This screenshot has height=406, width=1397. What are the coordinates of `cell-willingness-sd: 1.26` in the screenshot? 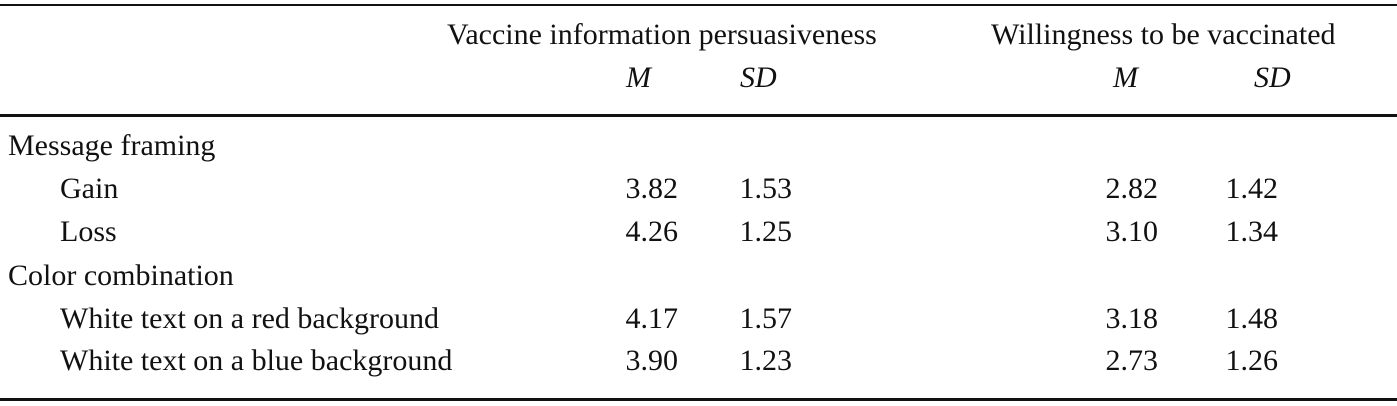 It's located at (1252, 360).